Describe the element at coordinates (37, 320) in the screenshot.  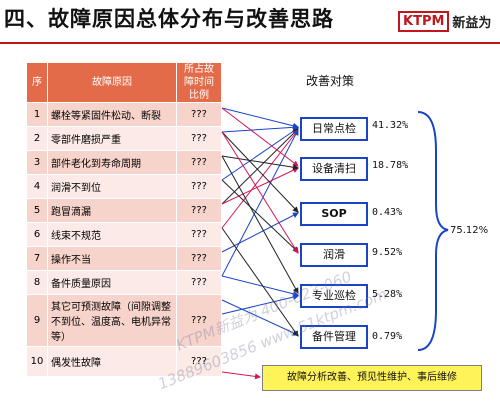
I see `row-no: 9` at that location.